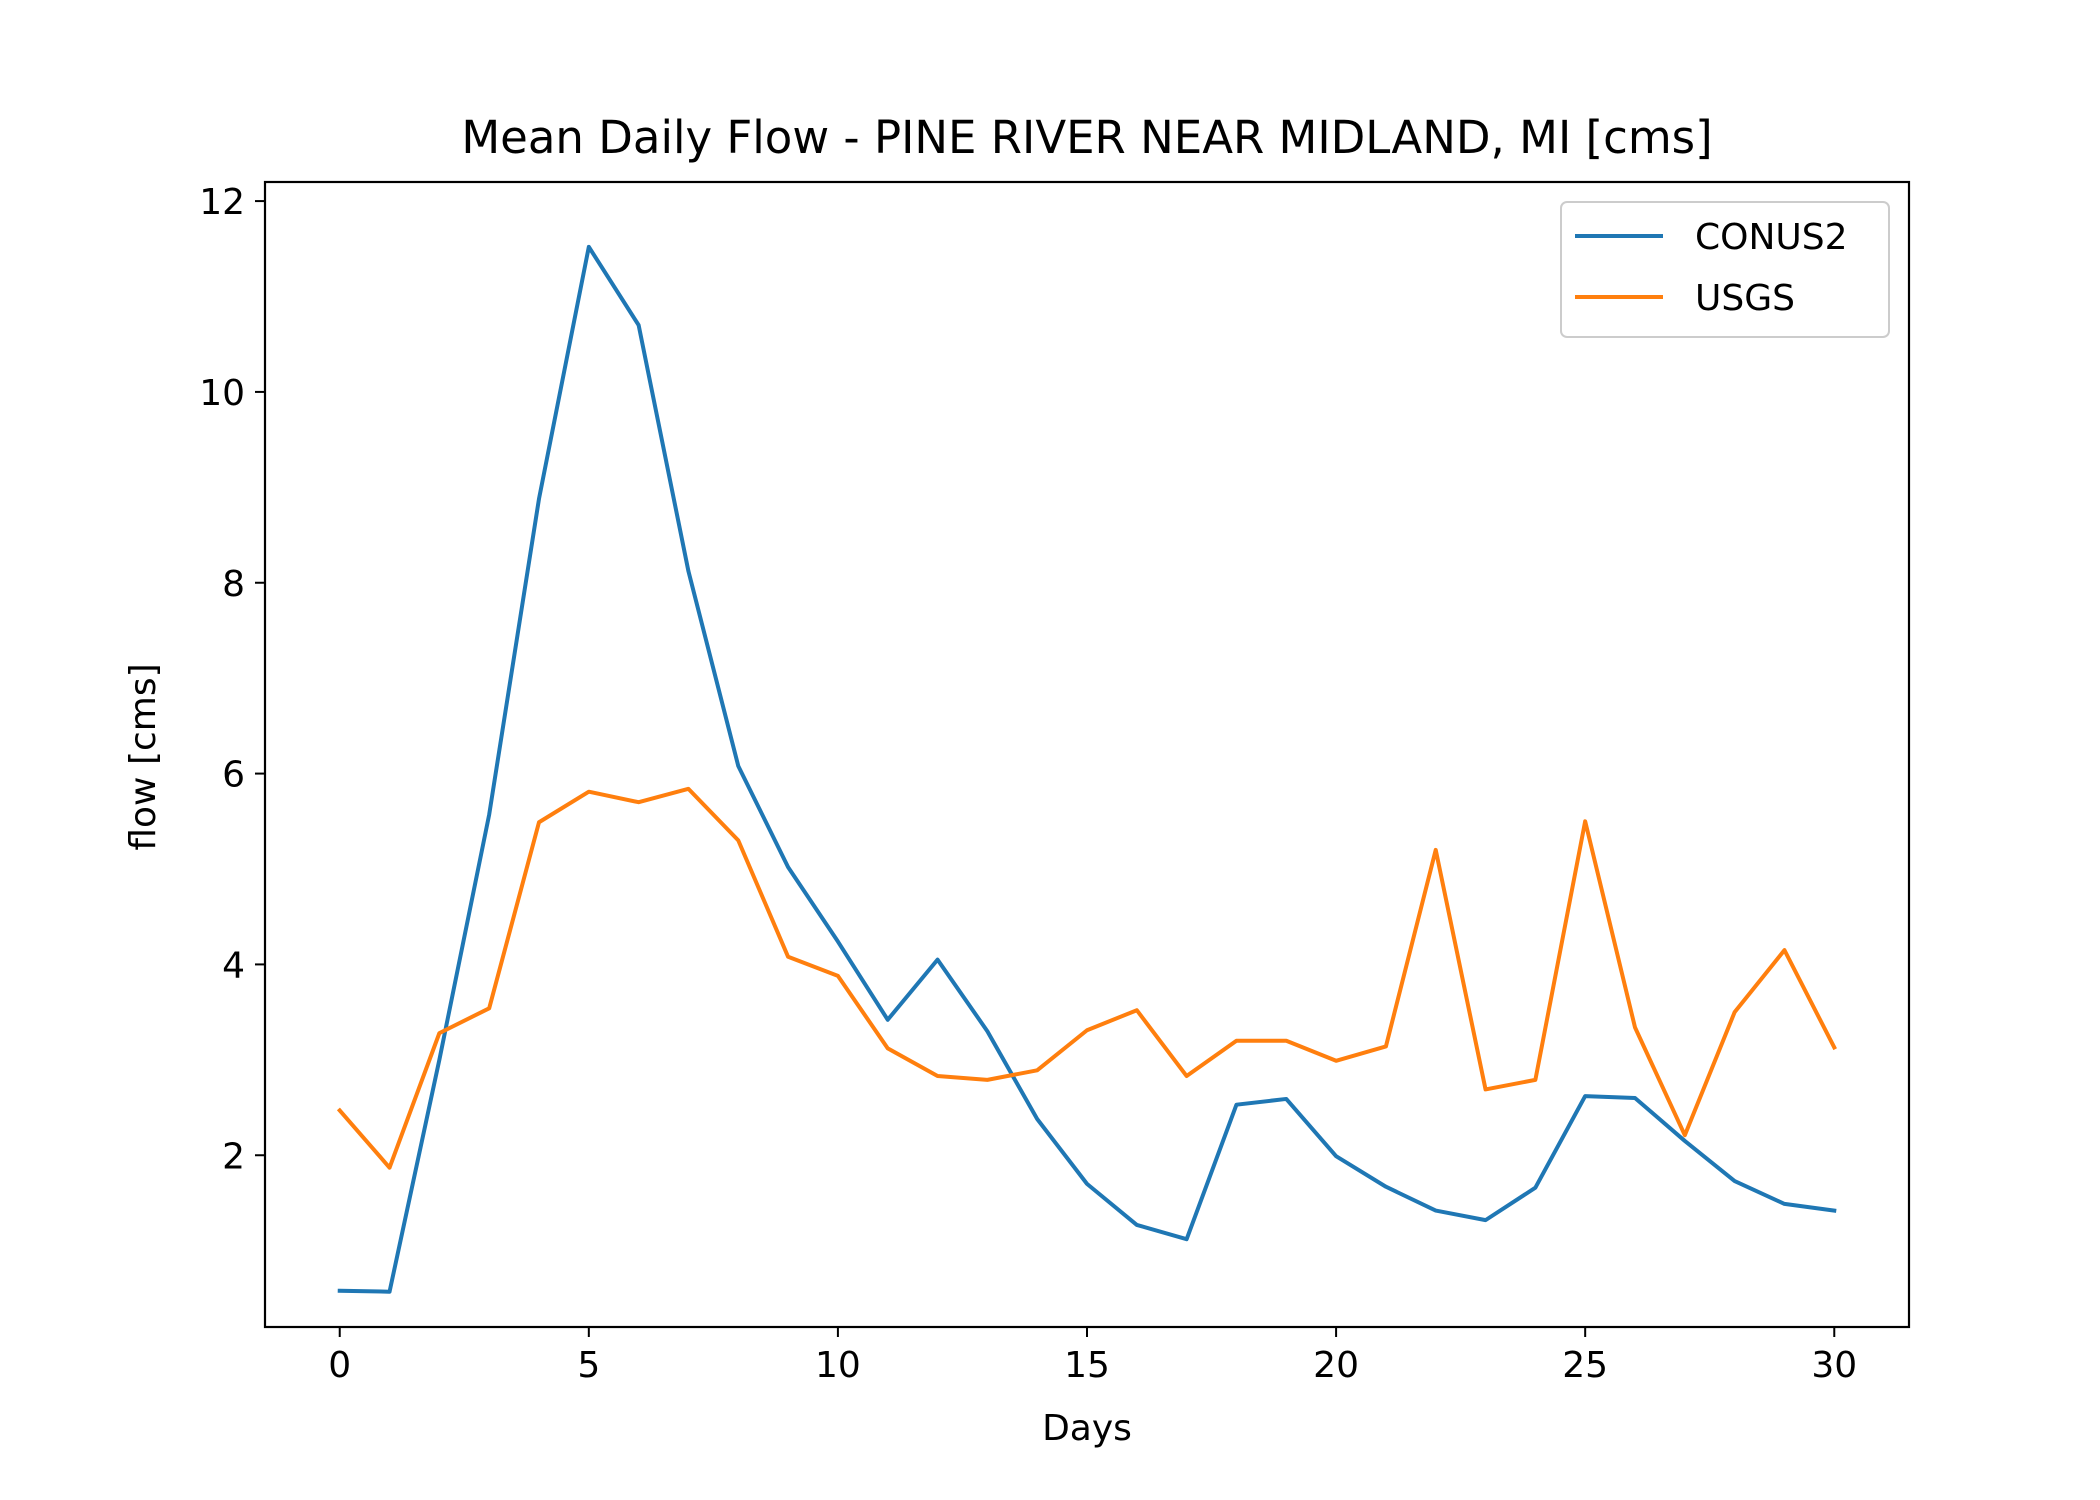 This screenshot has height=1500, width=2100. What do you see at coordinates (143, 756) in the screenshot?
I see `y-axis-label: flow [cms]` at bounding box center [143, 756].